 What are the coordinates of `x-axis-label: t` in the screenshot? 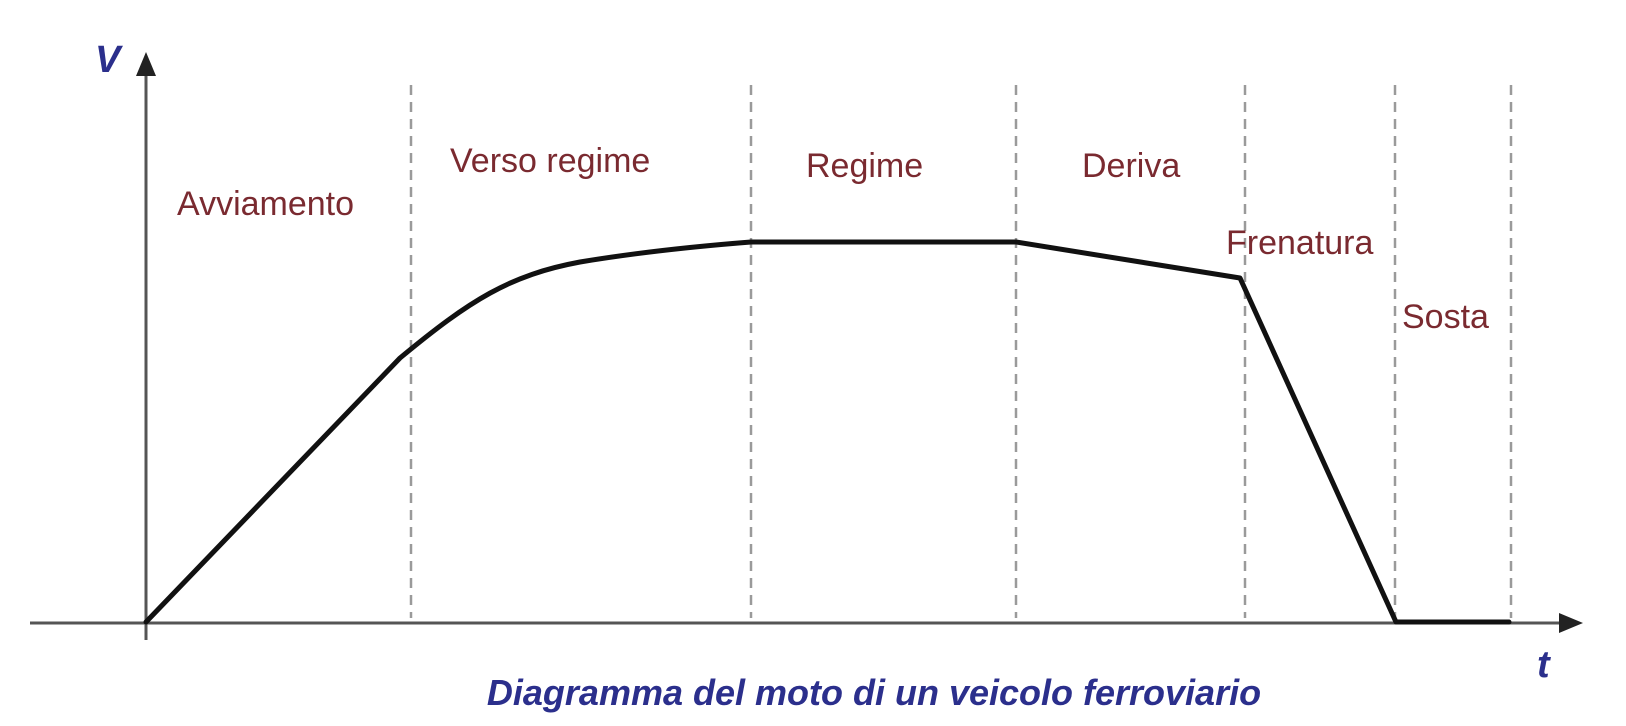 It's located at (1544, 665).